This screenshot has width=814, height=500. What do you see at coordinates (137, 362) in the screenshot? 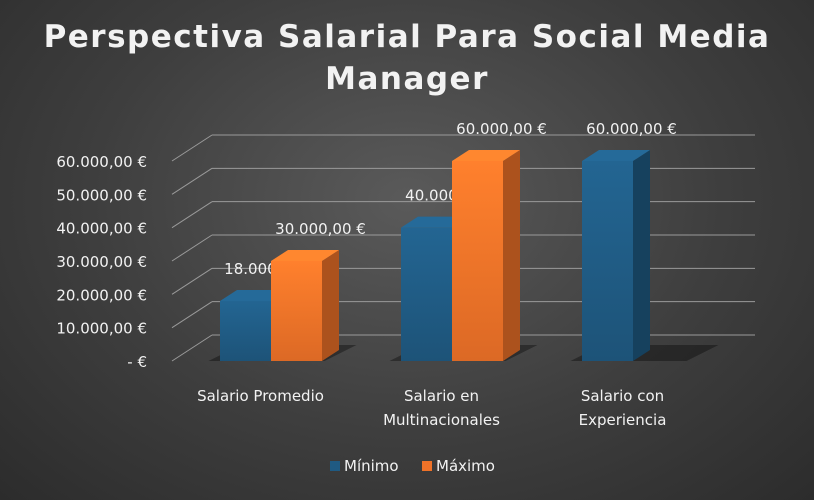
I see `y-tick-label: - €` at bounding box center [137, 362].